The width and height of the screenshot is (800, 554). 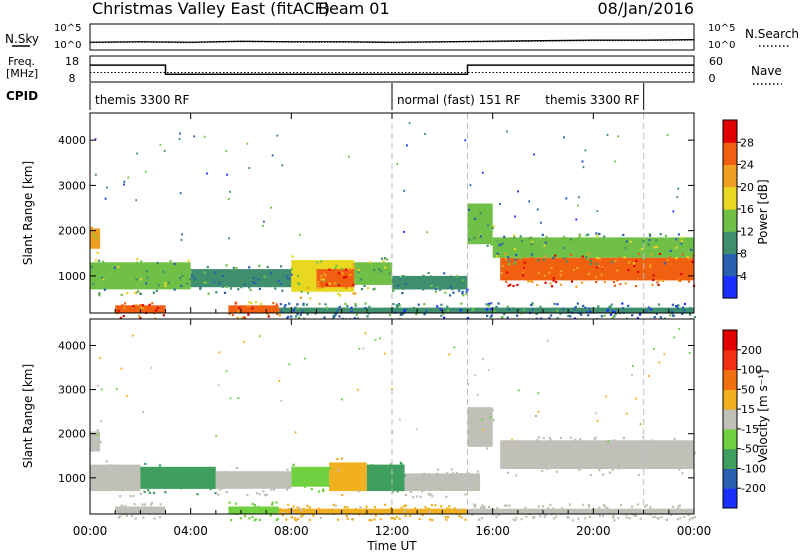 What do you see at coordinates (750, 429) in the screenshot?
I see `colorbar-tick-label: -15` at bounding box center [750, 429].